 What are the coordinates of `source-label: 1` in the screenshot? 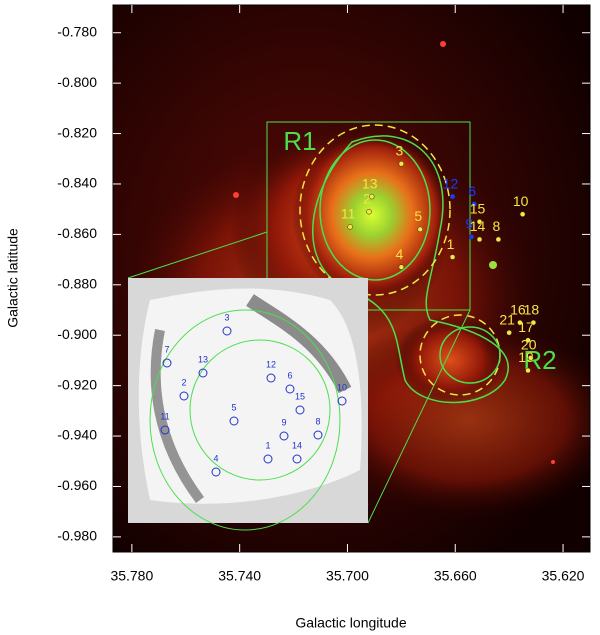 It's located at (451, 244).